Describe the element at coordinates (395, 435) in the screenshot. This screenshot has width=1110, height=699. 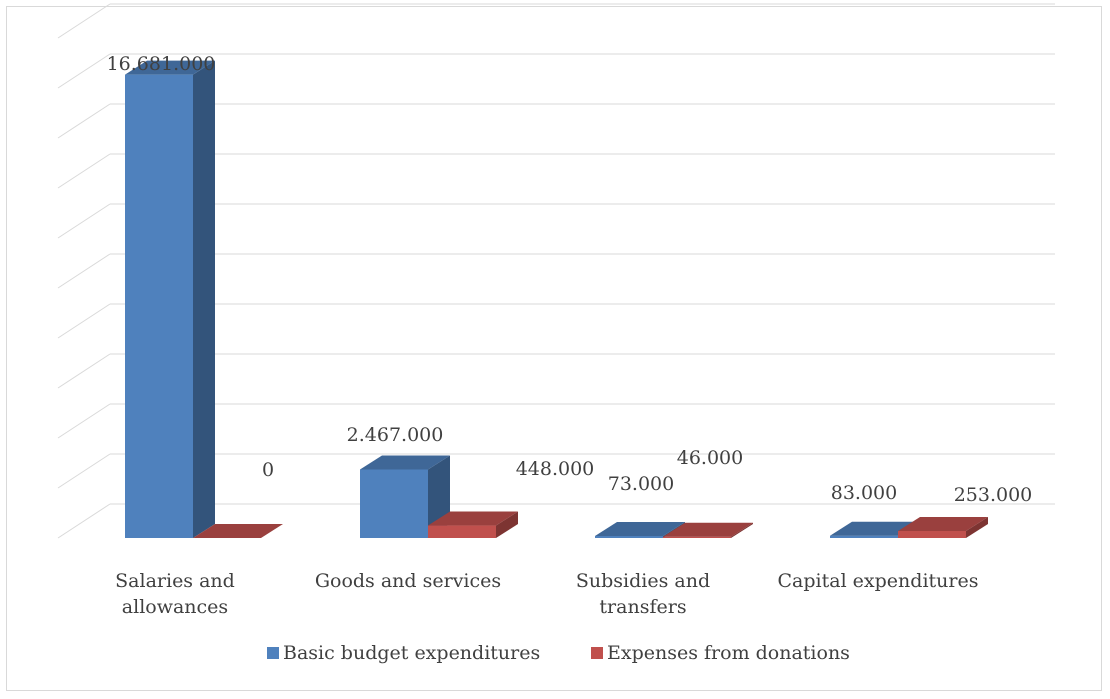
I see `data-label: 2.467.000` at that location.